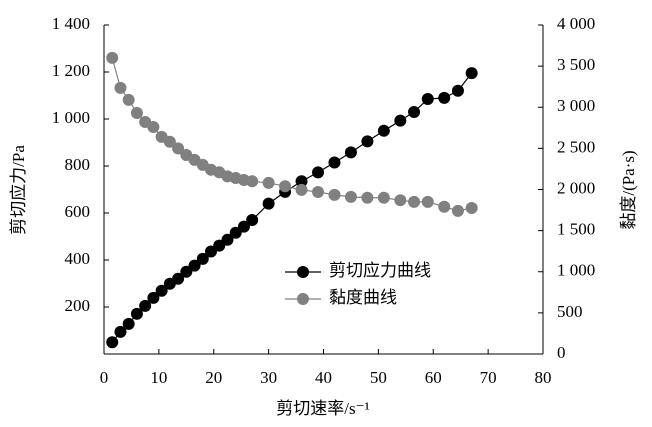 This screenshot has height=427, width=652. Describe the element at coordinates (576, 187) in the screenshot. I see `y2-tick-label: 2 000` at that location.